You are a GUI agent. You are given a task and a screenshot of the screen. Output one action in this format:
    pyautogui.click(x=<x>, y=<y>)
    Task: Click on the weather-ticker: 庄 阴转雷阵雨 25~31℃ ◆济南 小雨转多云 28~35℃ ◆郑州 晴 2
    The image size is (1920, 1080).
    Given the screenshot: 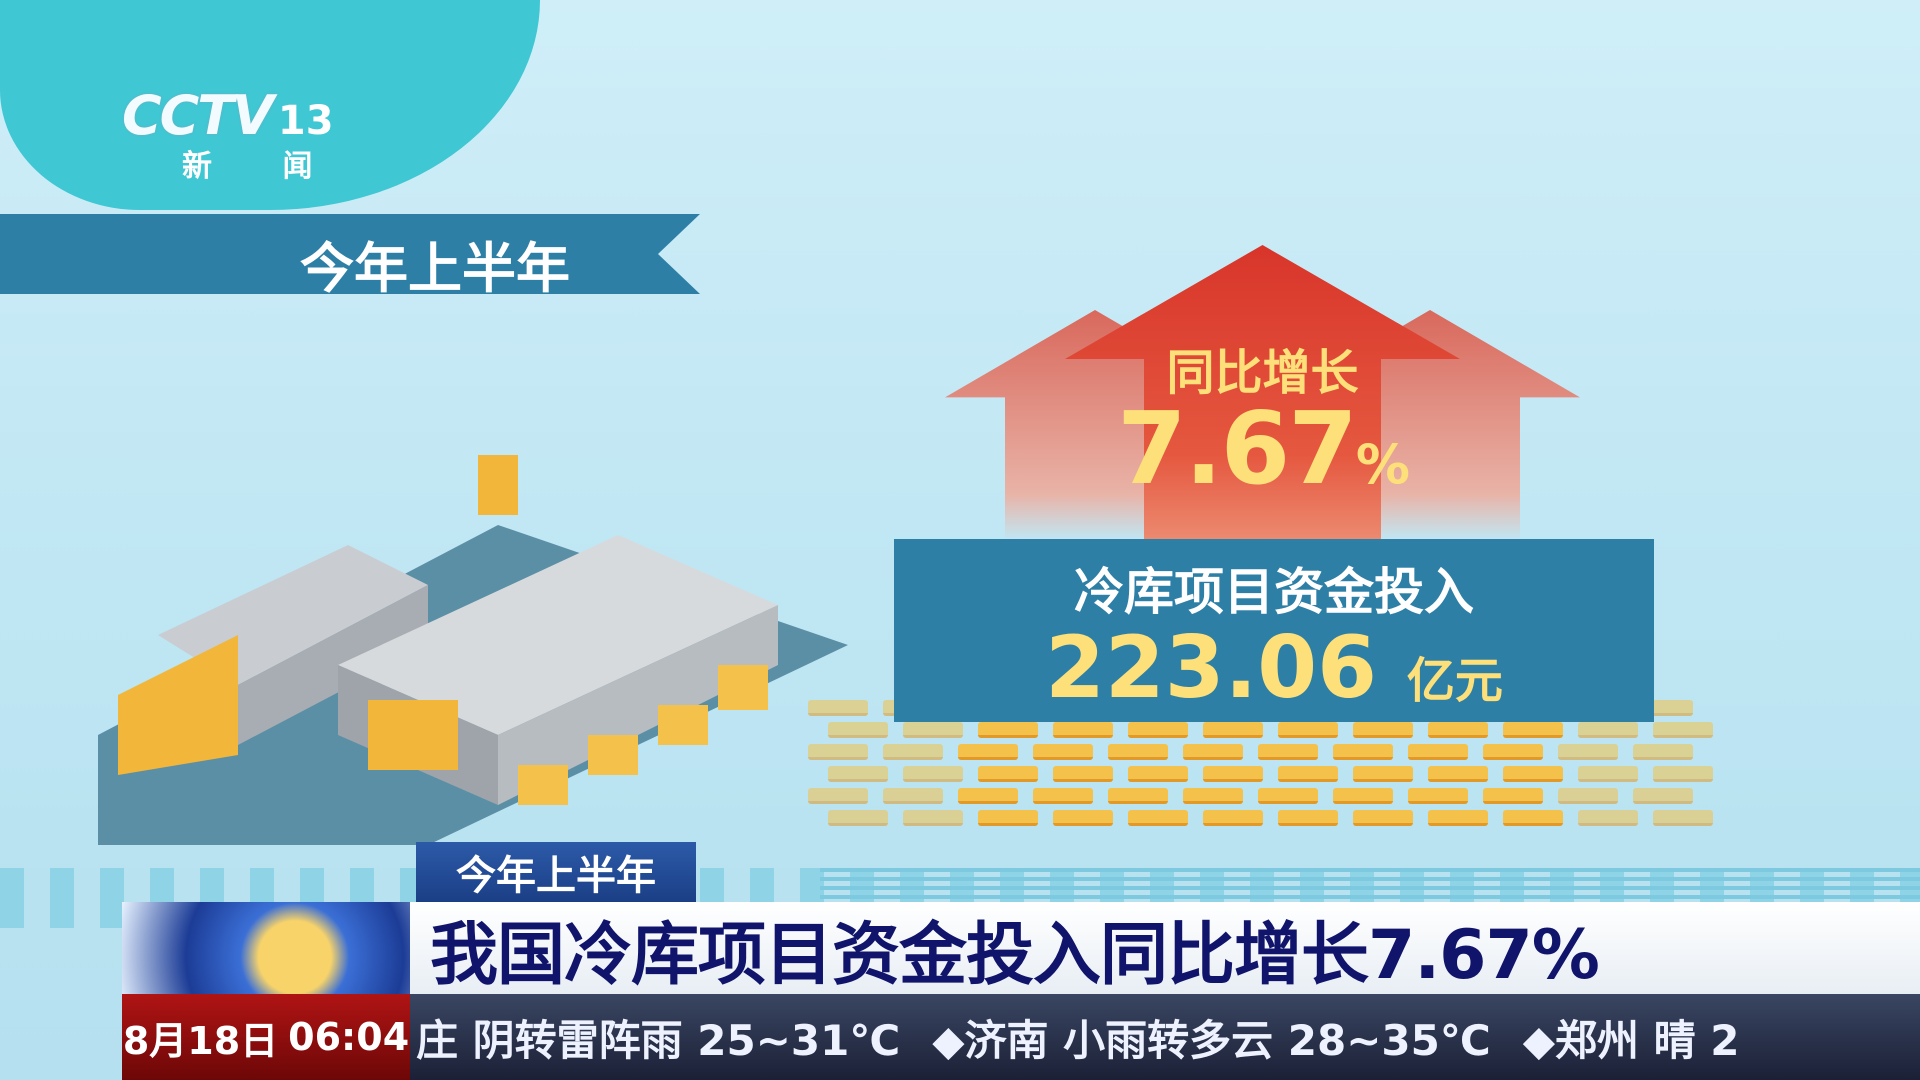 What is the action you would take?
    pyautogui.click(x=1165, y=1037)
    